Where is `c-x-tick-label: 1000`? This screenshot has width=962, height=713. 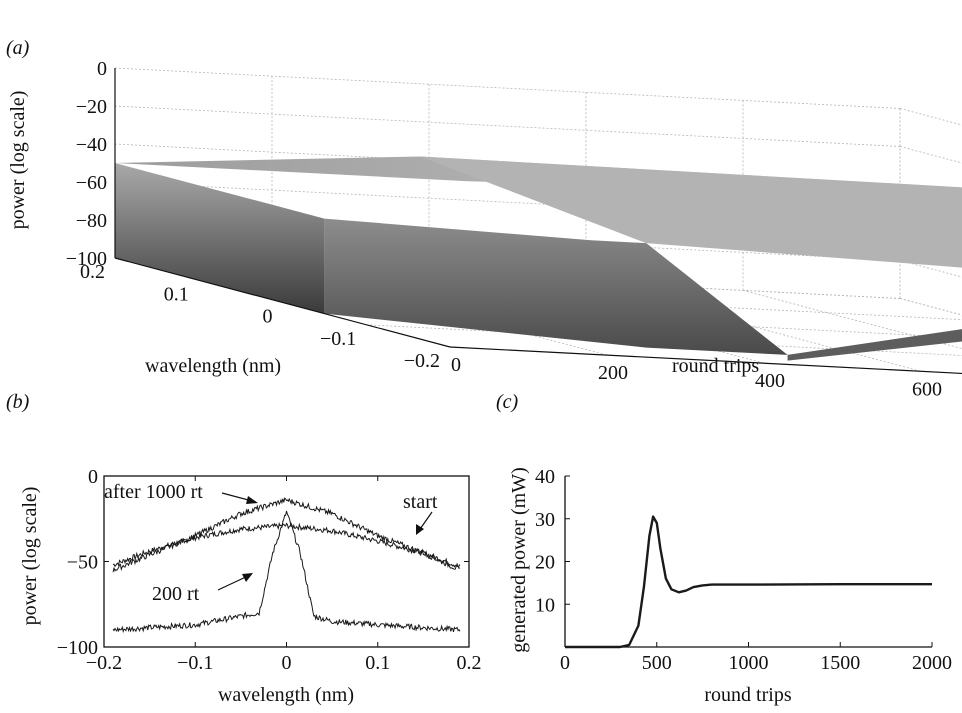
c-x-tick-label: 1000 is located at coordinates (749, 663).